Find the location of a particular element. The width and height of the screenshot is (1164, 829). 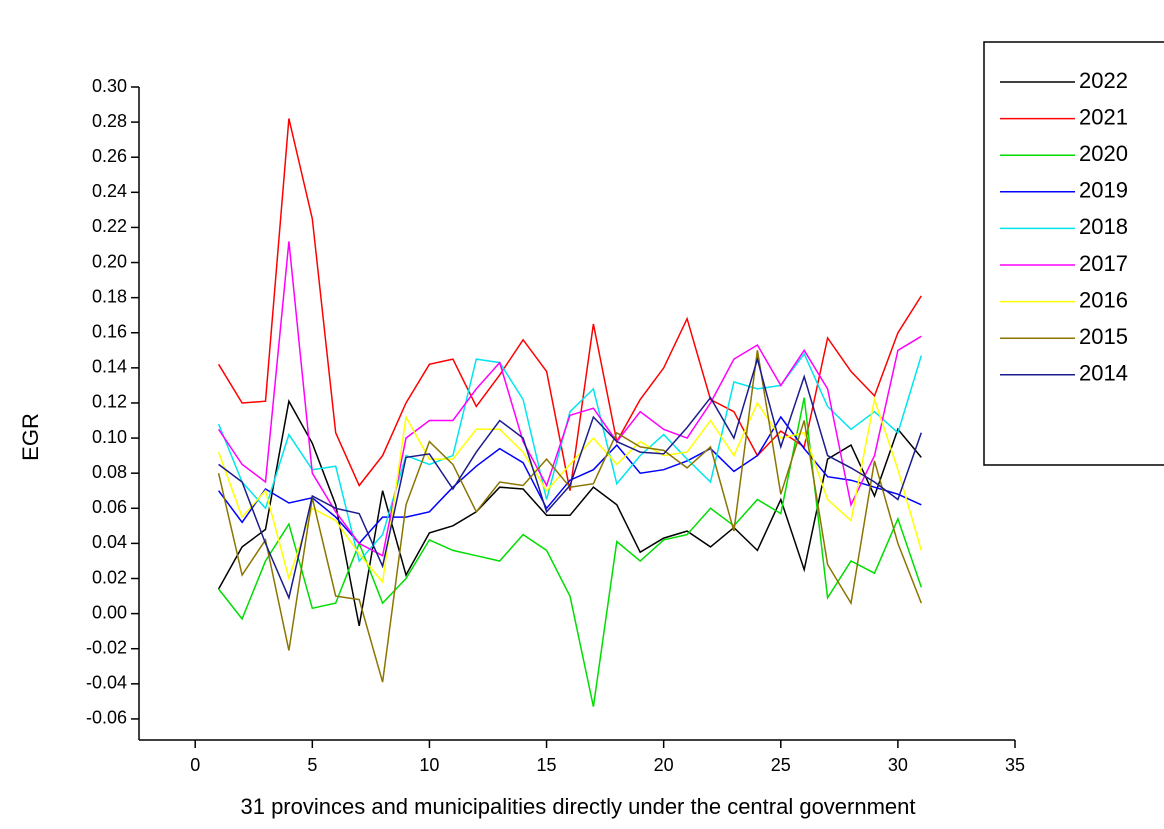

y-tick-label: 0.04 is located at coordinates (109, 542).